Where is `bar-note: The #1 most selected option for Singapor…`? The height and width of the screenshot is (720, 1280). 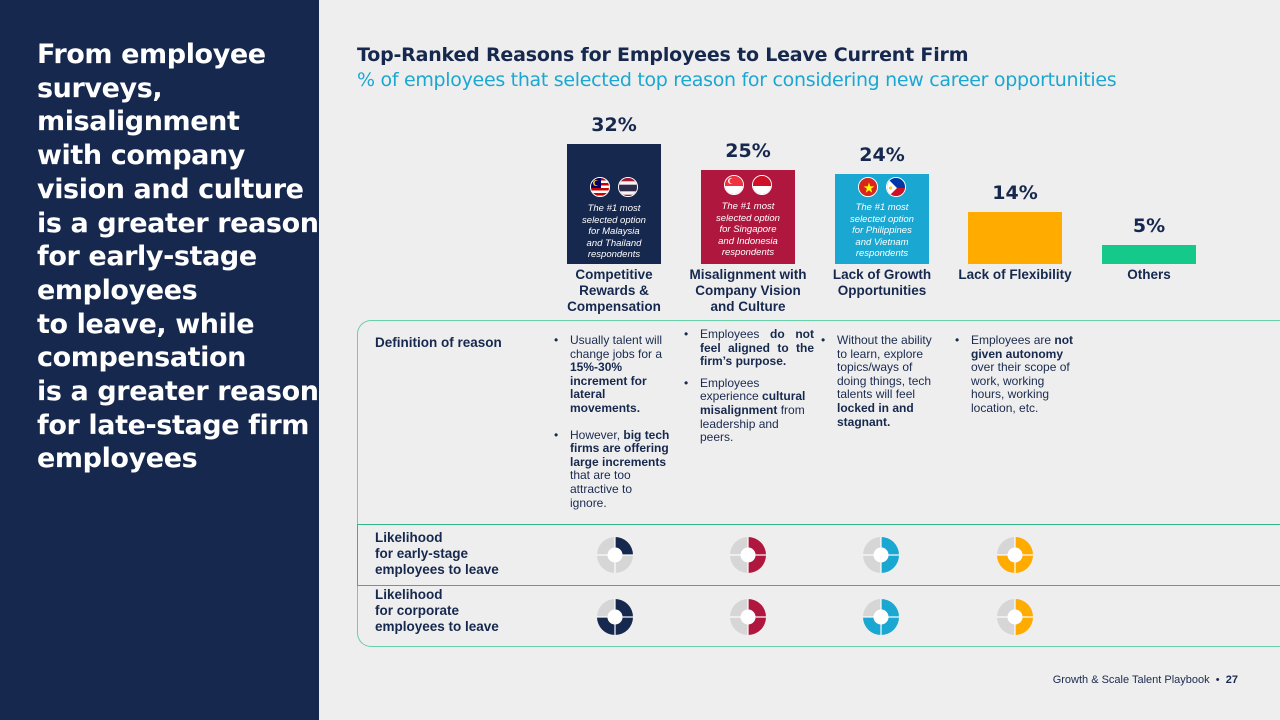
bar-note: The #1 most selected option for Singapor… is located at coordinates (748, 230).